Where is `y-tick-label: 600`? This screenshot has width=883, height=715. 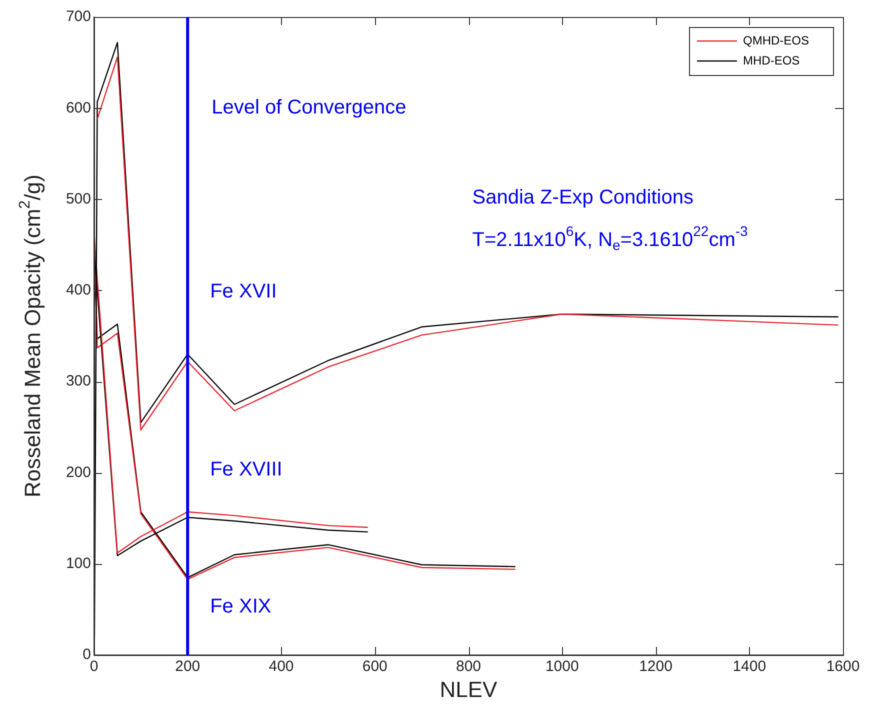 y-tick-label: 600 is located at coordinates (78, 107).